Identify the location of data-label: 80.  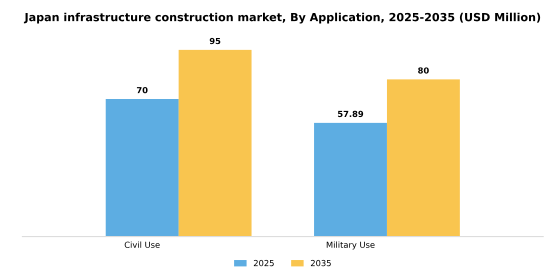
(423, 70).